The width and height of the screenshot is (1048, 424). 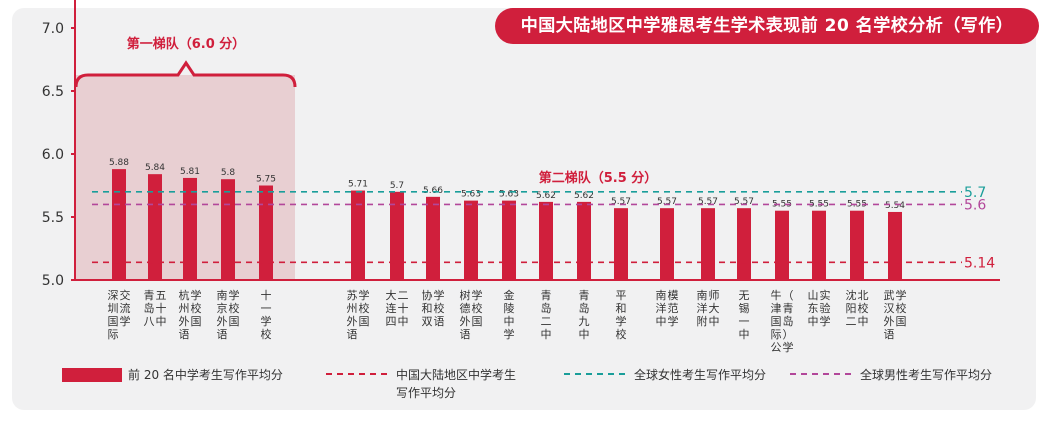 I want to click on legend-swatch-male, so click(x=822, y=374).